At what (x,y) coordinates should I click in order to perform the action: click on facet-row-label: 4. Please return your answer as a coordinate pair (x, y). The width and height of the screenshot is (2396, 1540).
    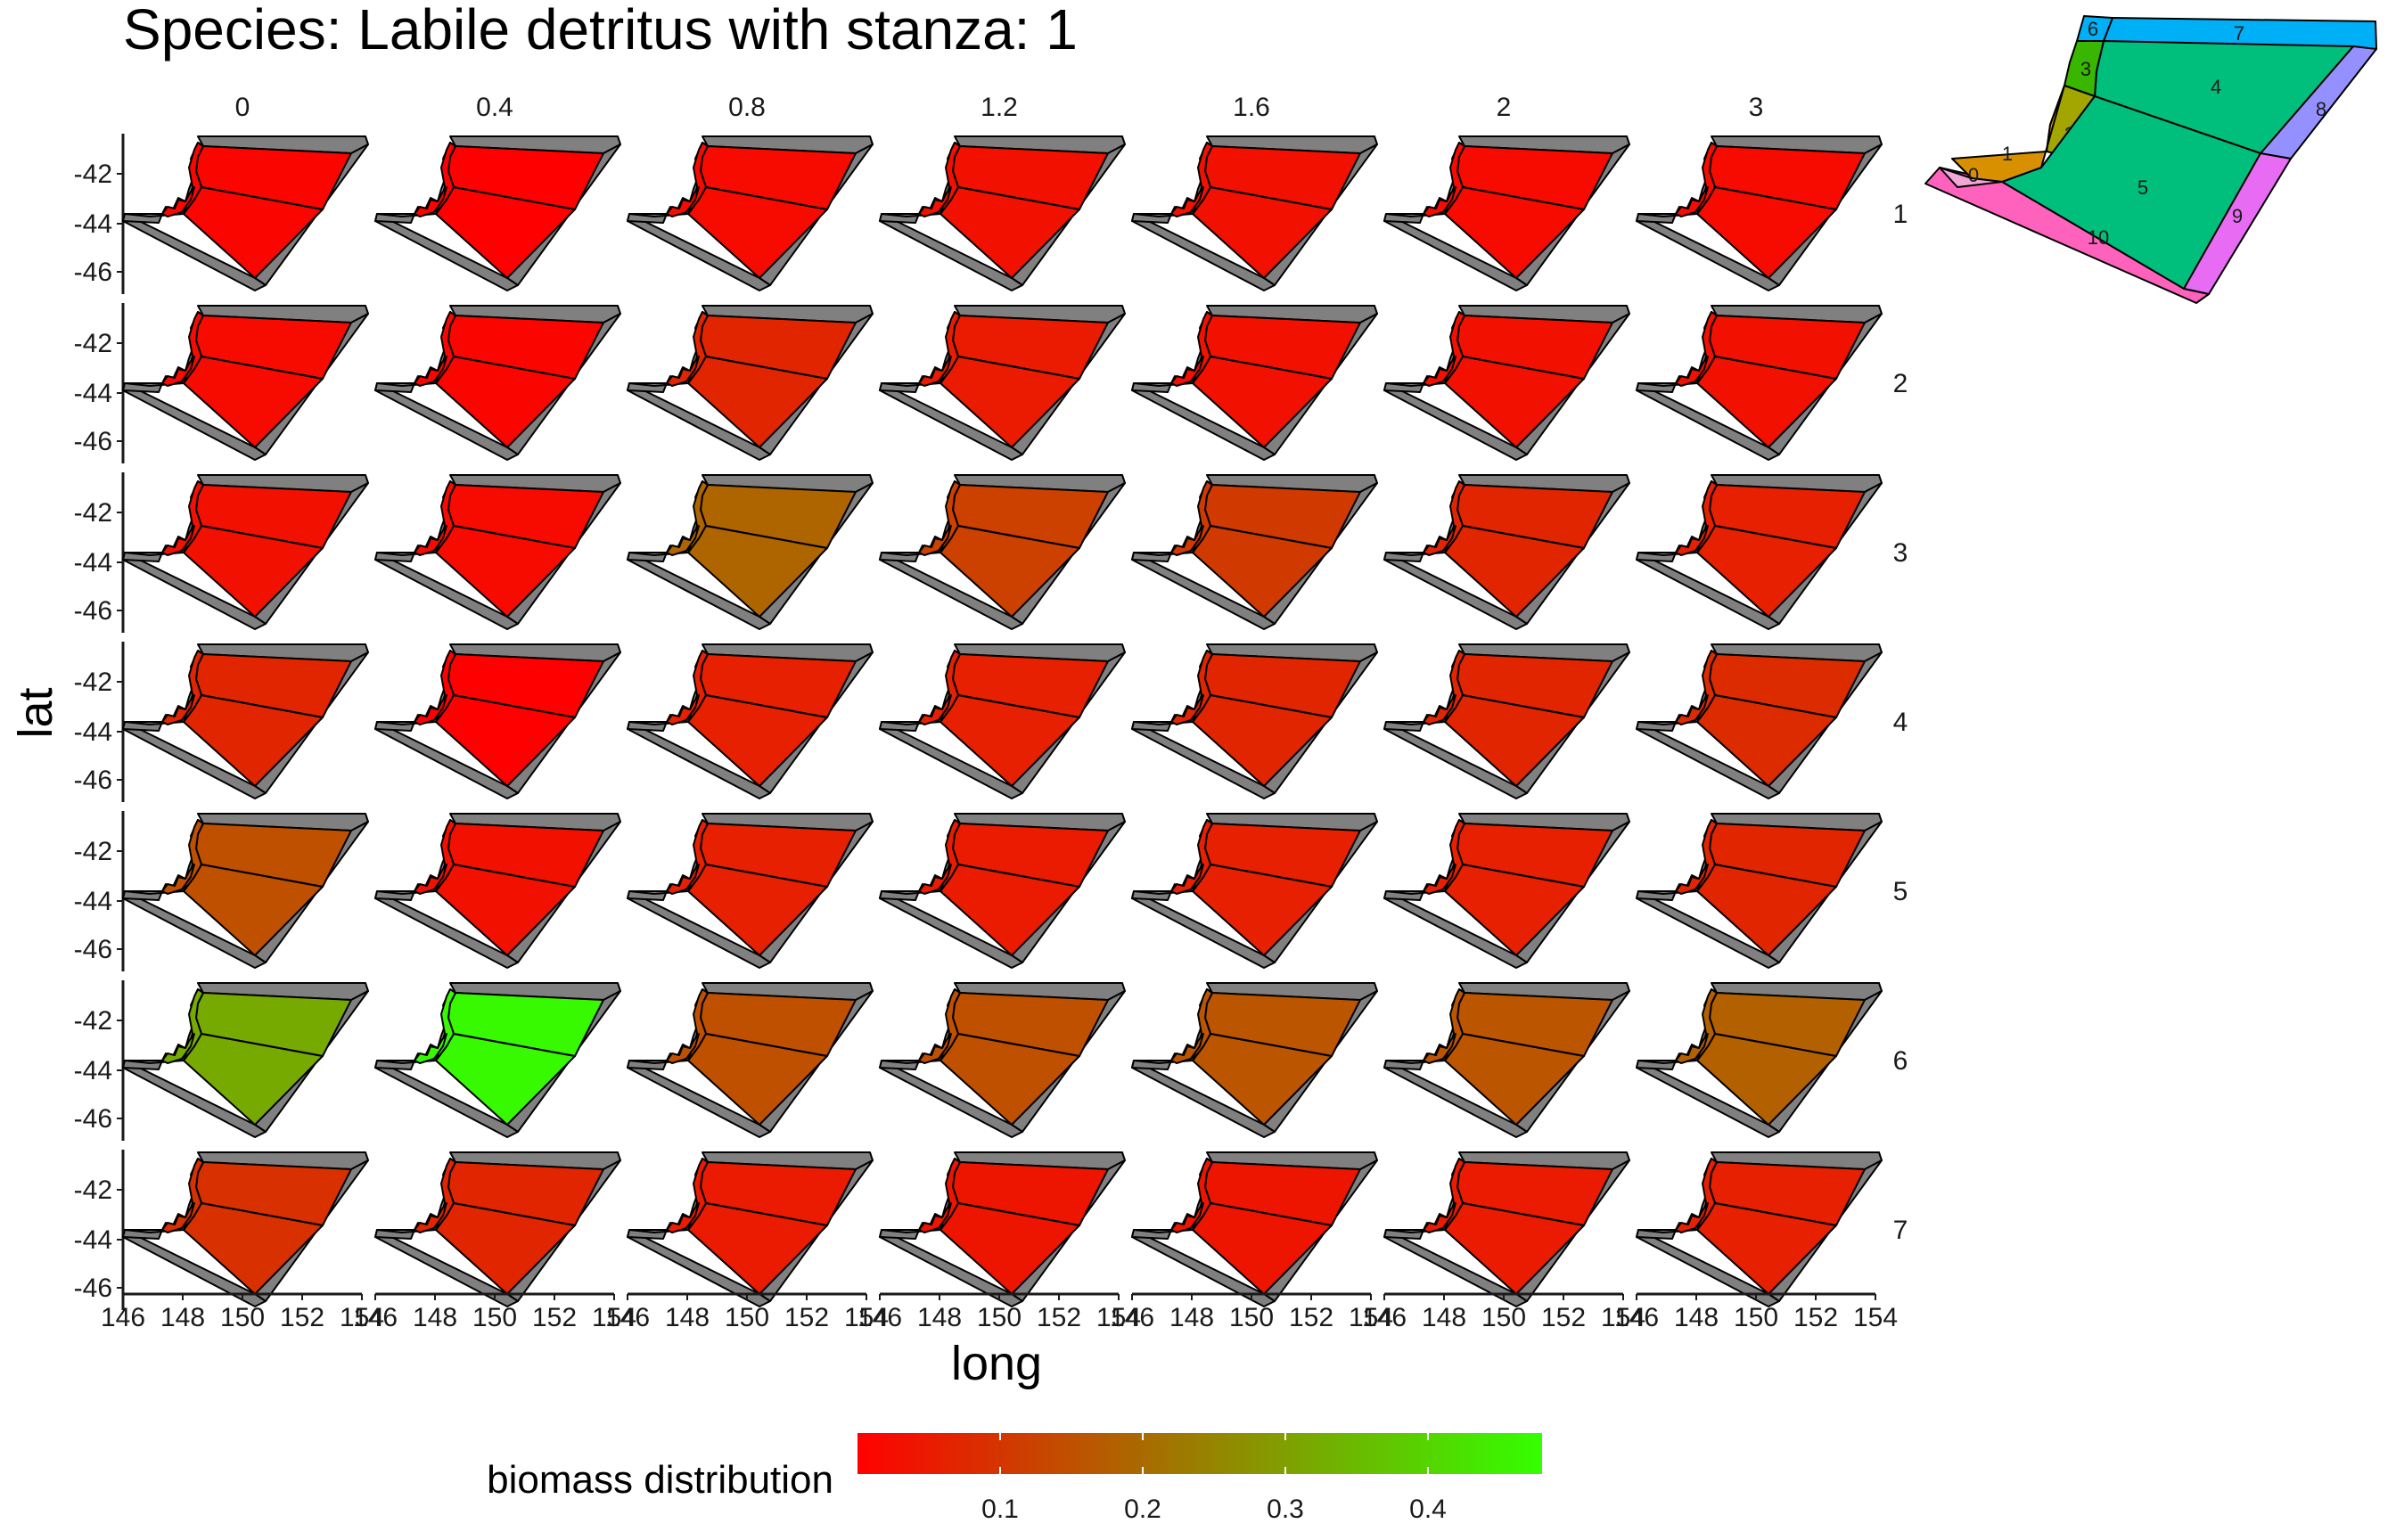
    Looking at the image, I should click on (1900, 722).